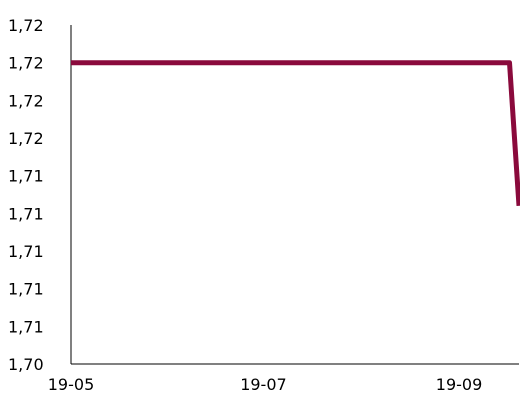 The image size is (520, 398). What do you see at coordinates (71, 384) in the screenshot?
I see `x-tick-label: 19-05` at bounding box center [71, 384].